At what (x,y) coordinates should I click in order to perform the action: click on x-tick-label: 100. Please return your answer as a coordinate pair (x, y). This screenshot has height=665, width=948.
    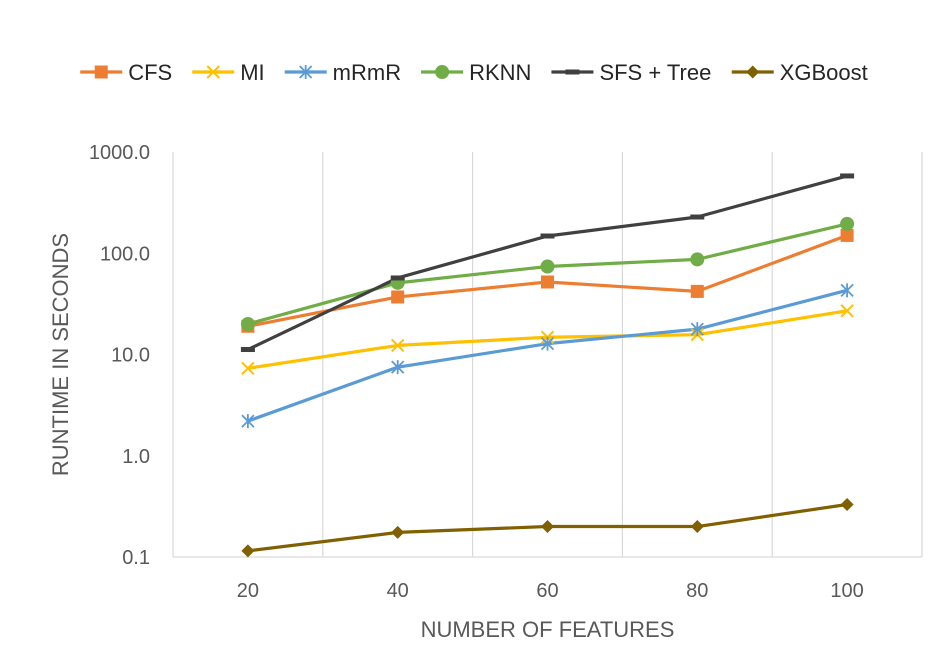
    Looking at the image, I should click on (846, 591).